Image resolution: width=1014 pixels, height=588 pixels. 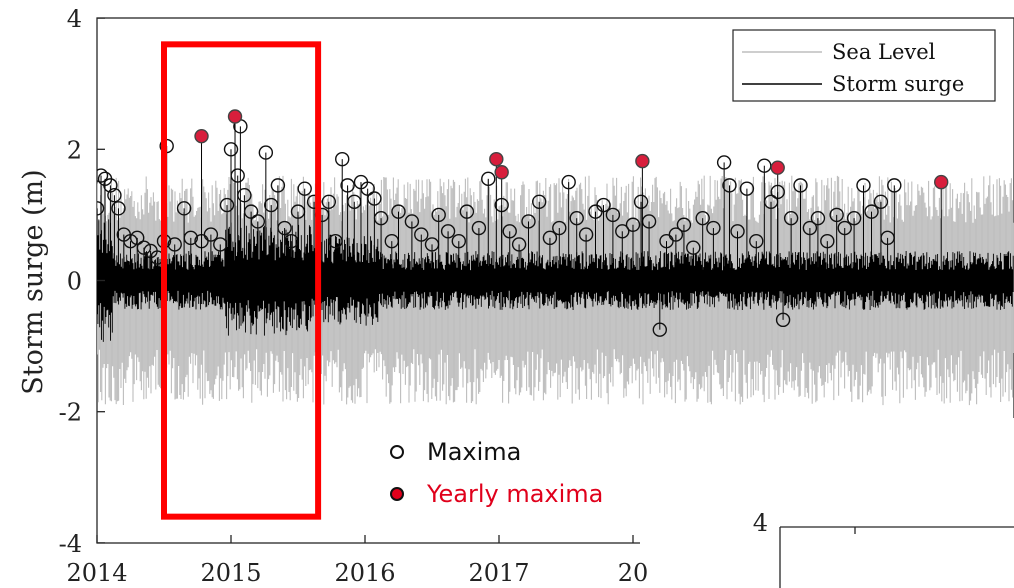 What do you see at coordinates (883, 548) in the screenshot?
I see `inset-axes: 4` at bounding box center [883, 548].